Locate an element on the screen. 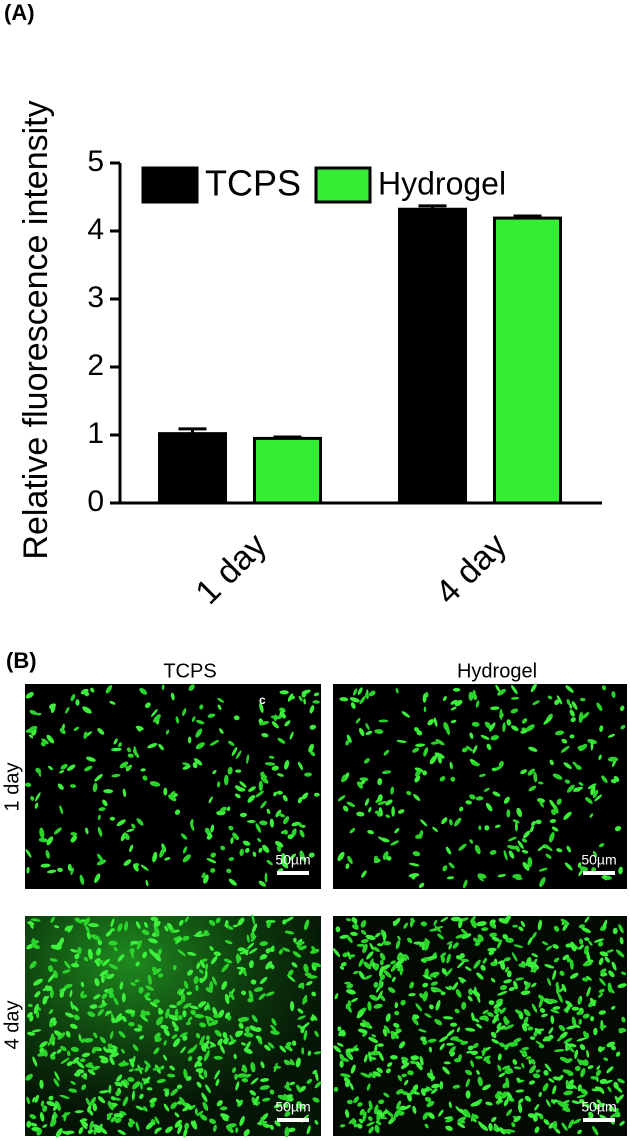 This screenshot has width=630, height=1141. y-tick-label: 4 is located at coordinates (95, 229).